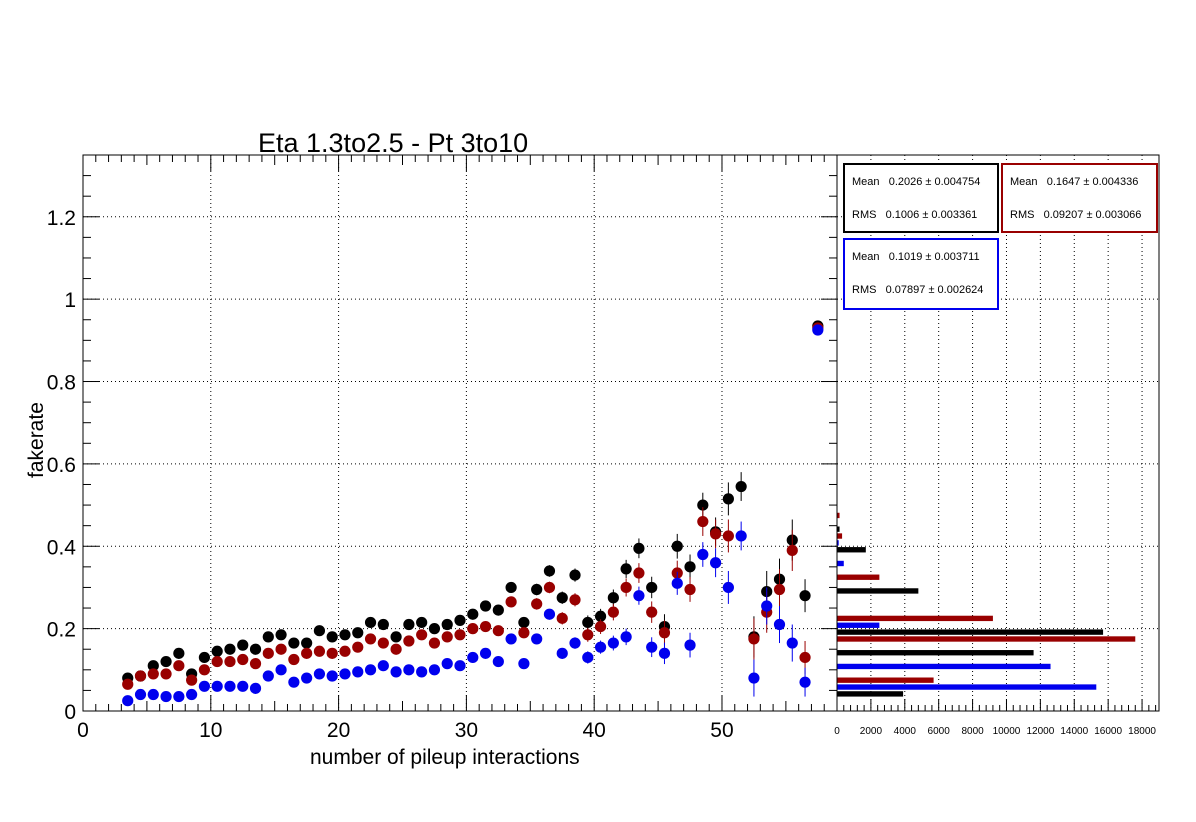 The width and height of the screenshot is (1196, 822). I want to click on hist-x-tick-label: 18000, so click(1142, 731).